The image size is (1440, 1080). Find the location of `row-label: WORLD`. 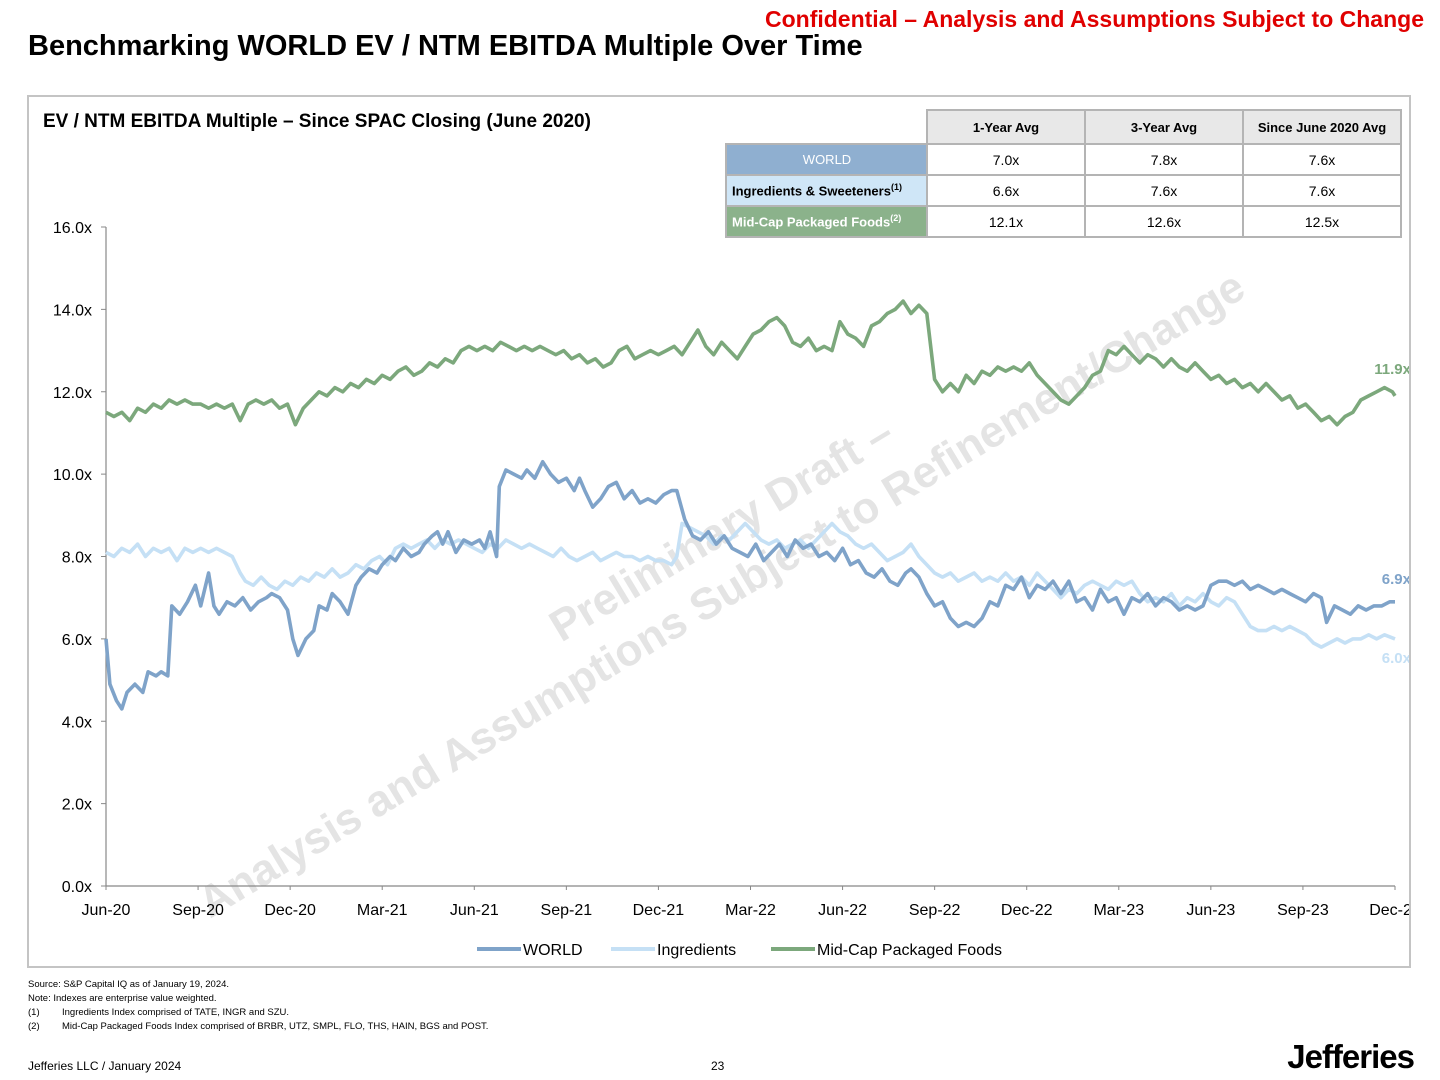

row-label: WORLD is located at coordinates (826, 159).